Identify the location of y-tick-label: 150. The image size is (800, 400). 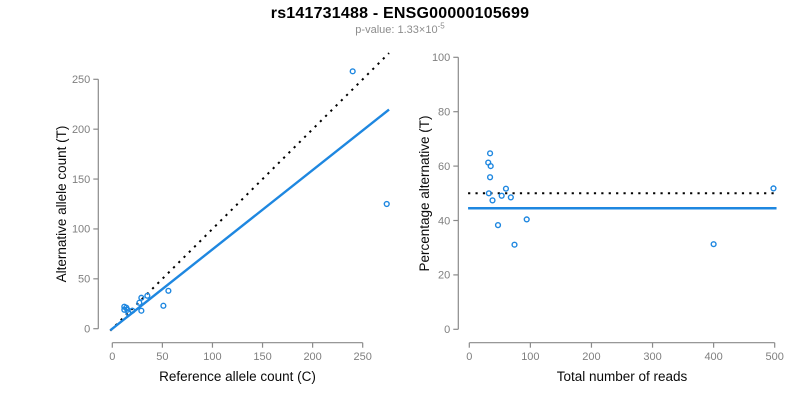
(81, 180).